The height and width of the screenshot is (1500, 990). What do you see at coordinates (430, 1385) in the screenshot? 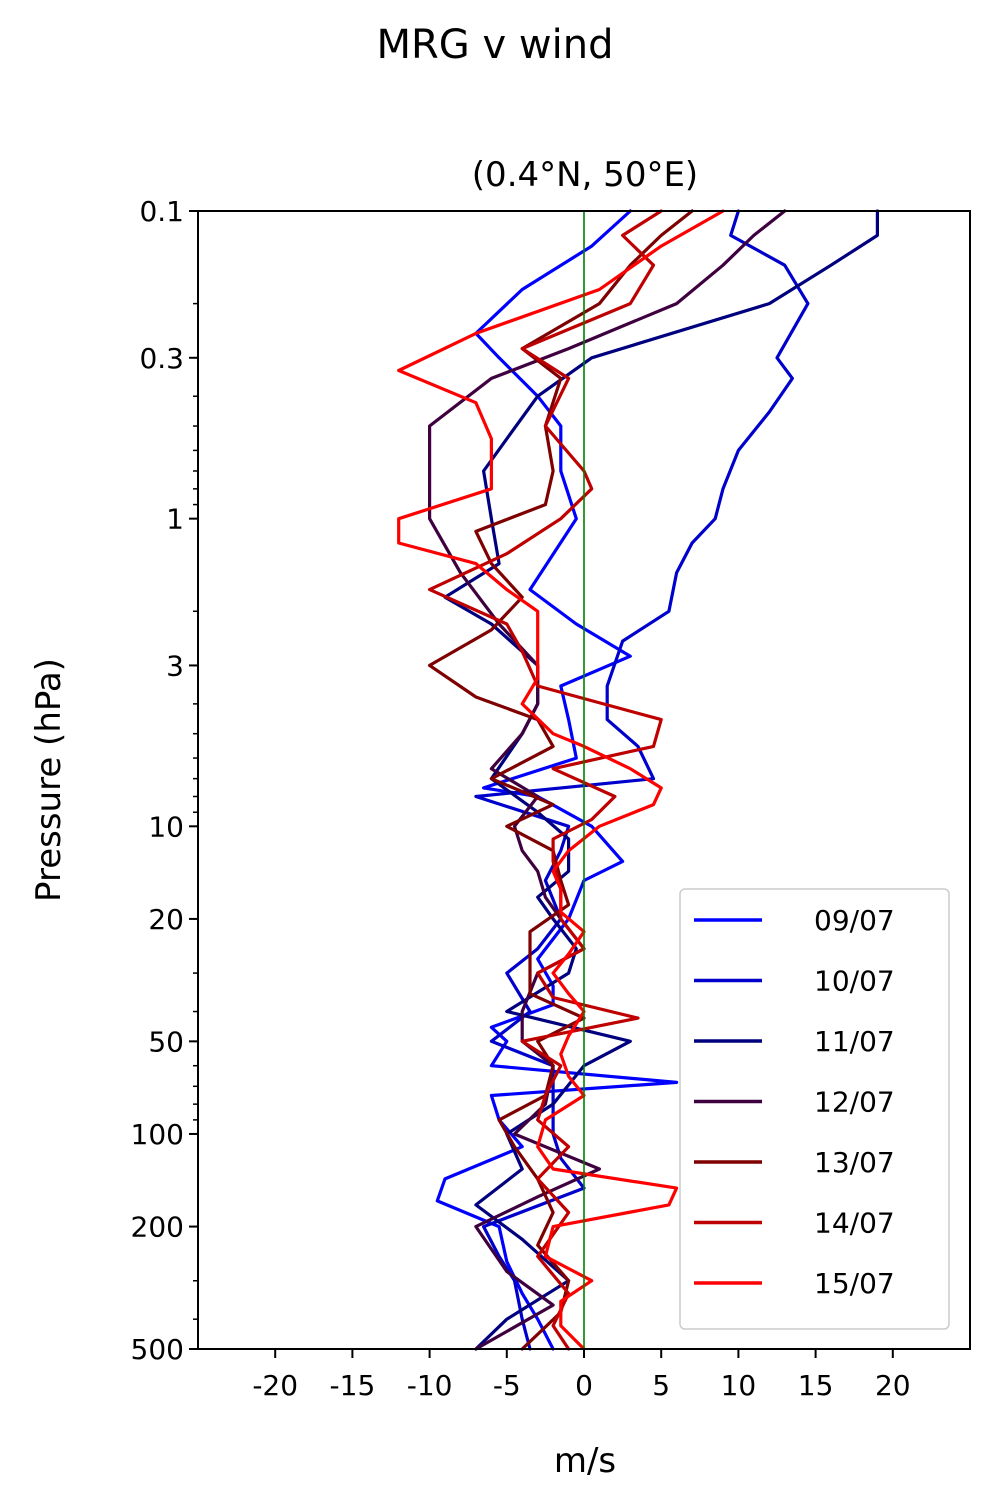
I see `x-tick-label: -10` at bounding box center [430, 1385].